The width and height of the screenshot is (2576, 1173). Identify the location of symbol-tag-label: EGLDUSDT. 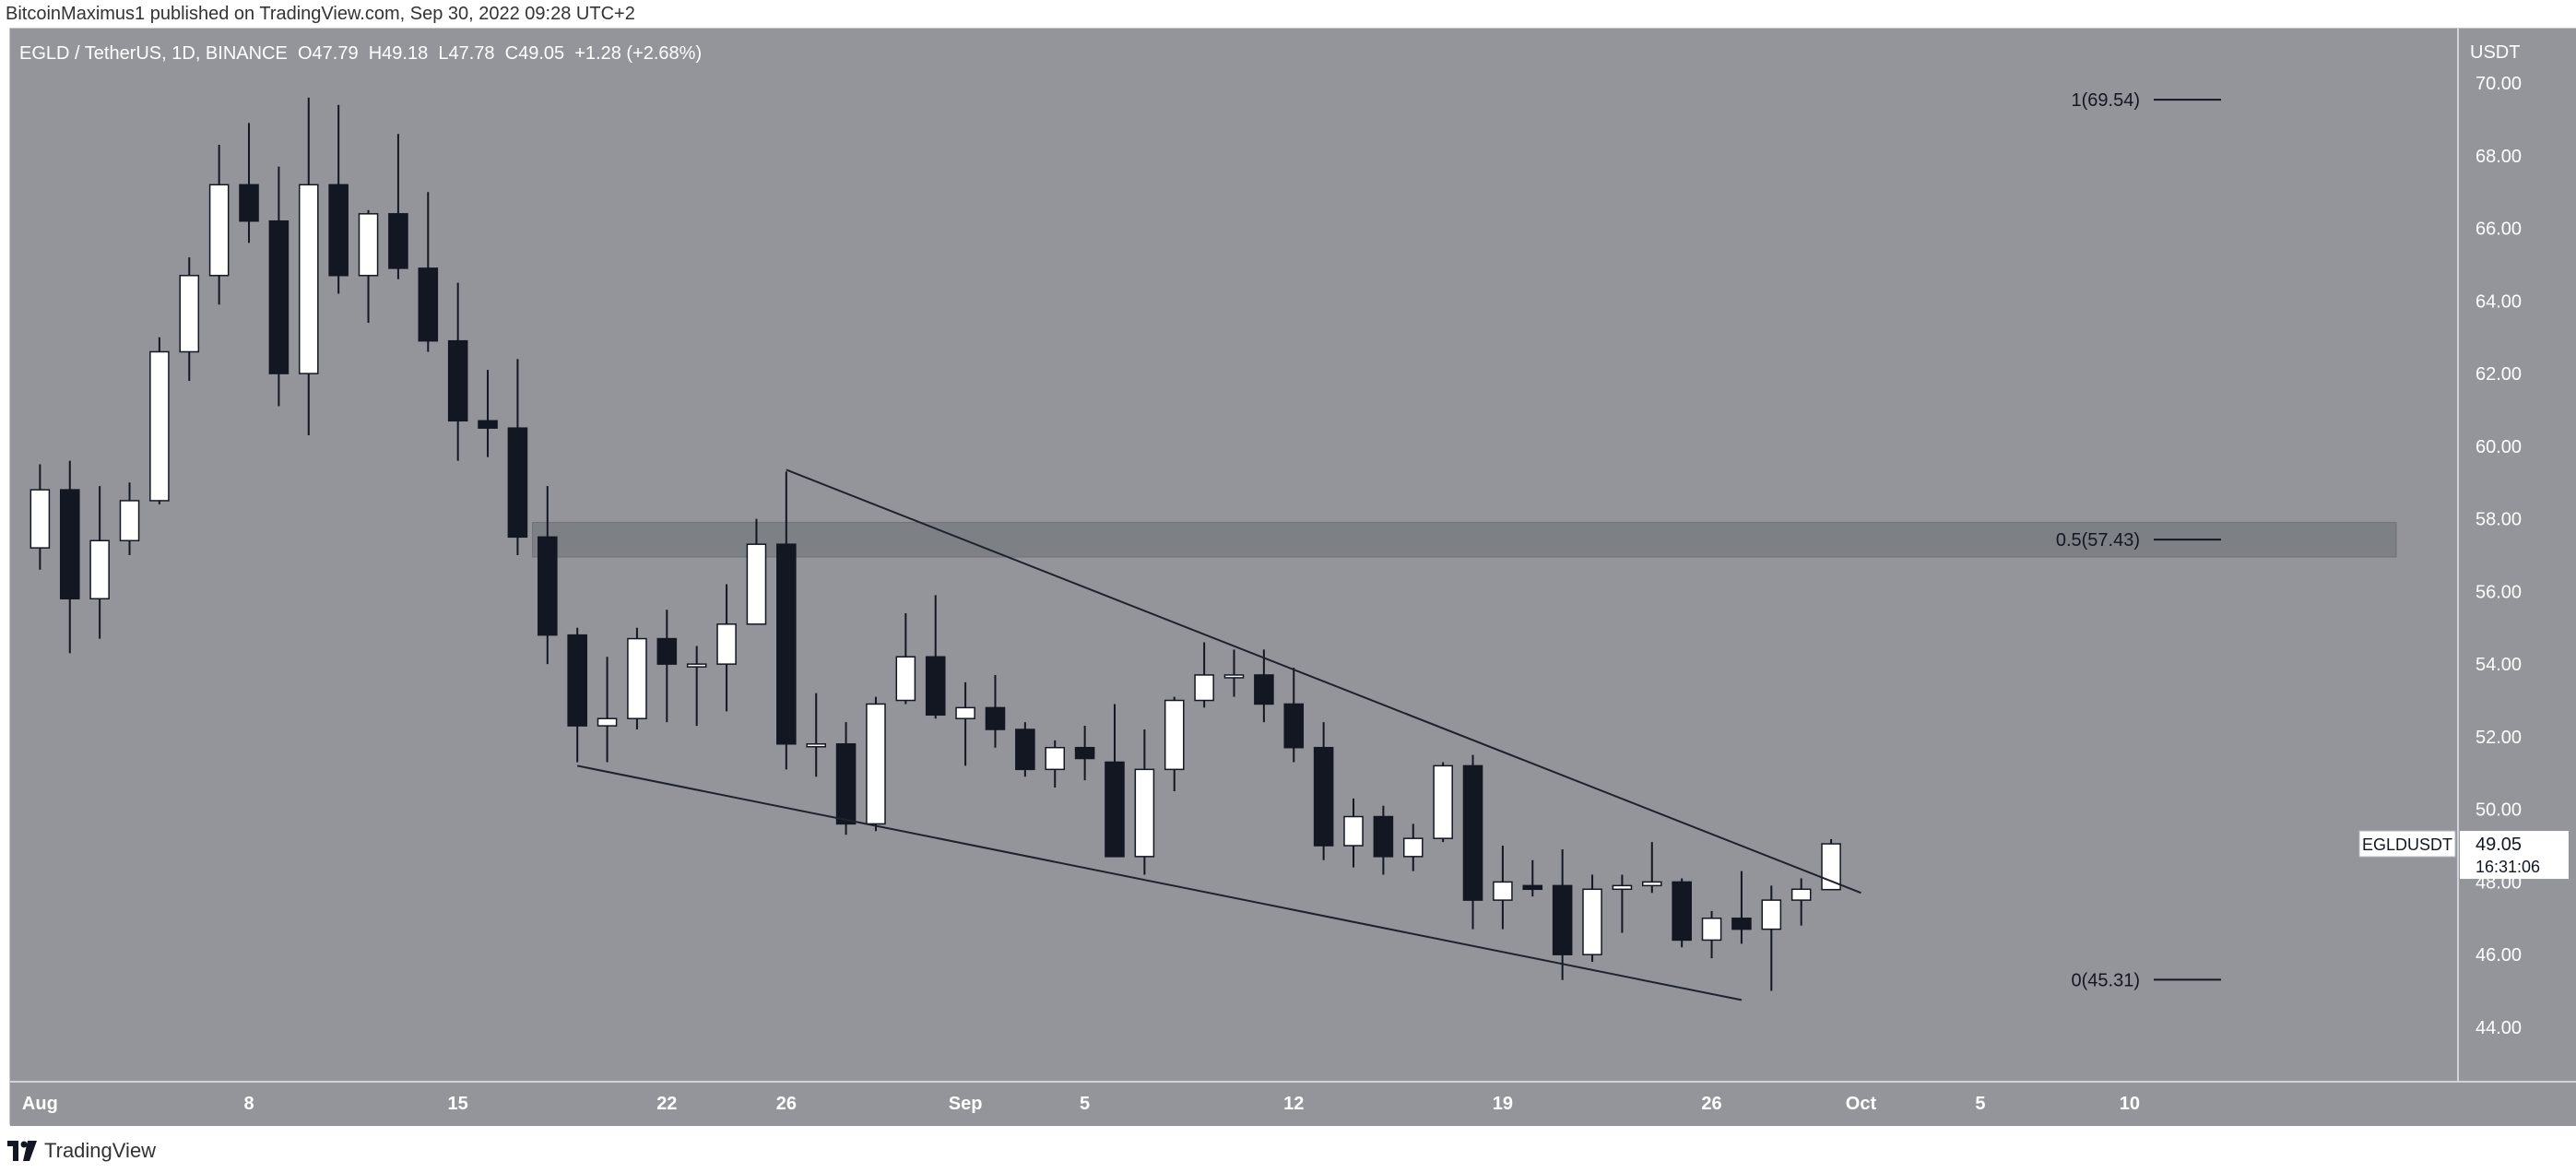
(2407, 844).